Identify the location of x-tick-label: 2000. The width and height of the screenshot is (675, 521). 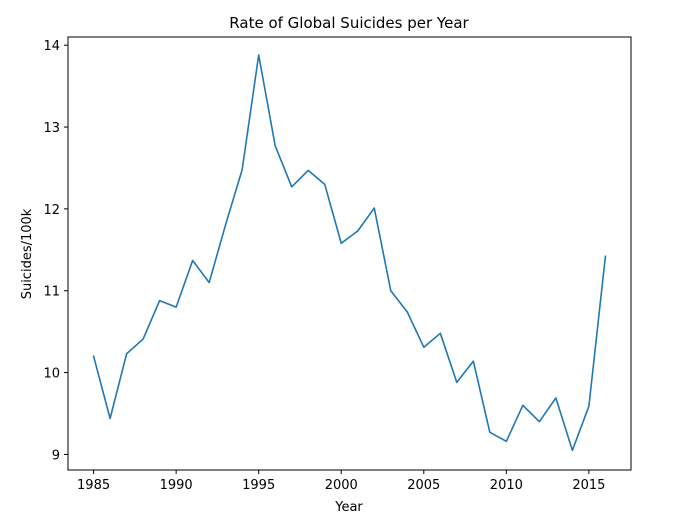
(341, 485).